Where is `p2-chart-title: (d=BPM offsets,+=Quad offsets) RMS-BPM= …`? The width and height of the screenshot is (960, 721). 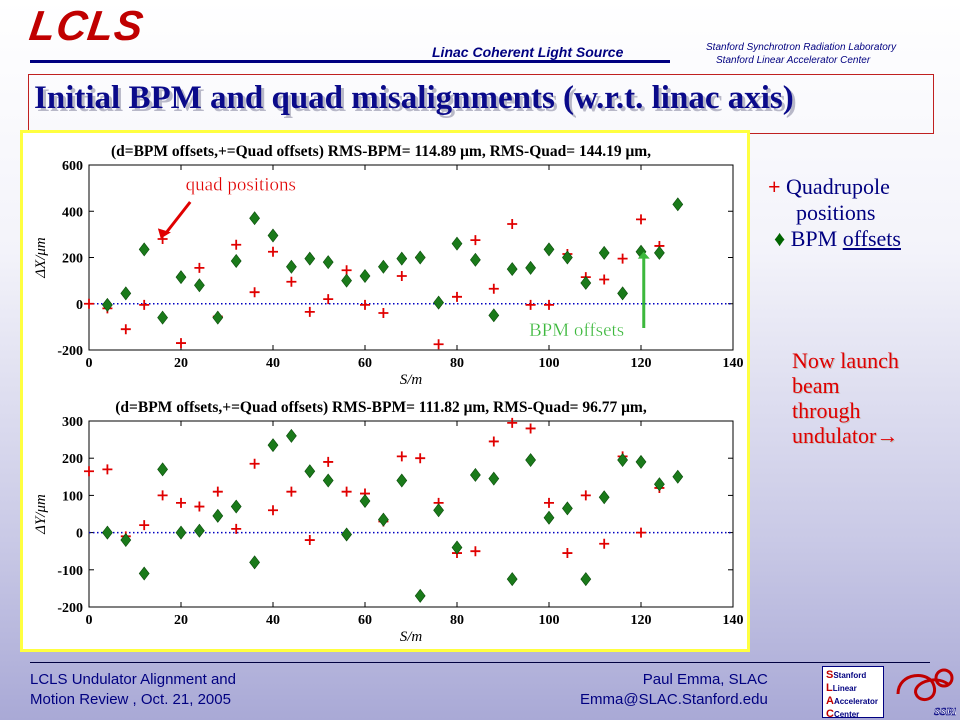
p2-chart-title: (d=BPM offsets,+=Quad offsets) RMS-BPM= … is located at coordinates (381, 407).